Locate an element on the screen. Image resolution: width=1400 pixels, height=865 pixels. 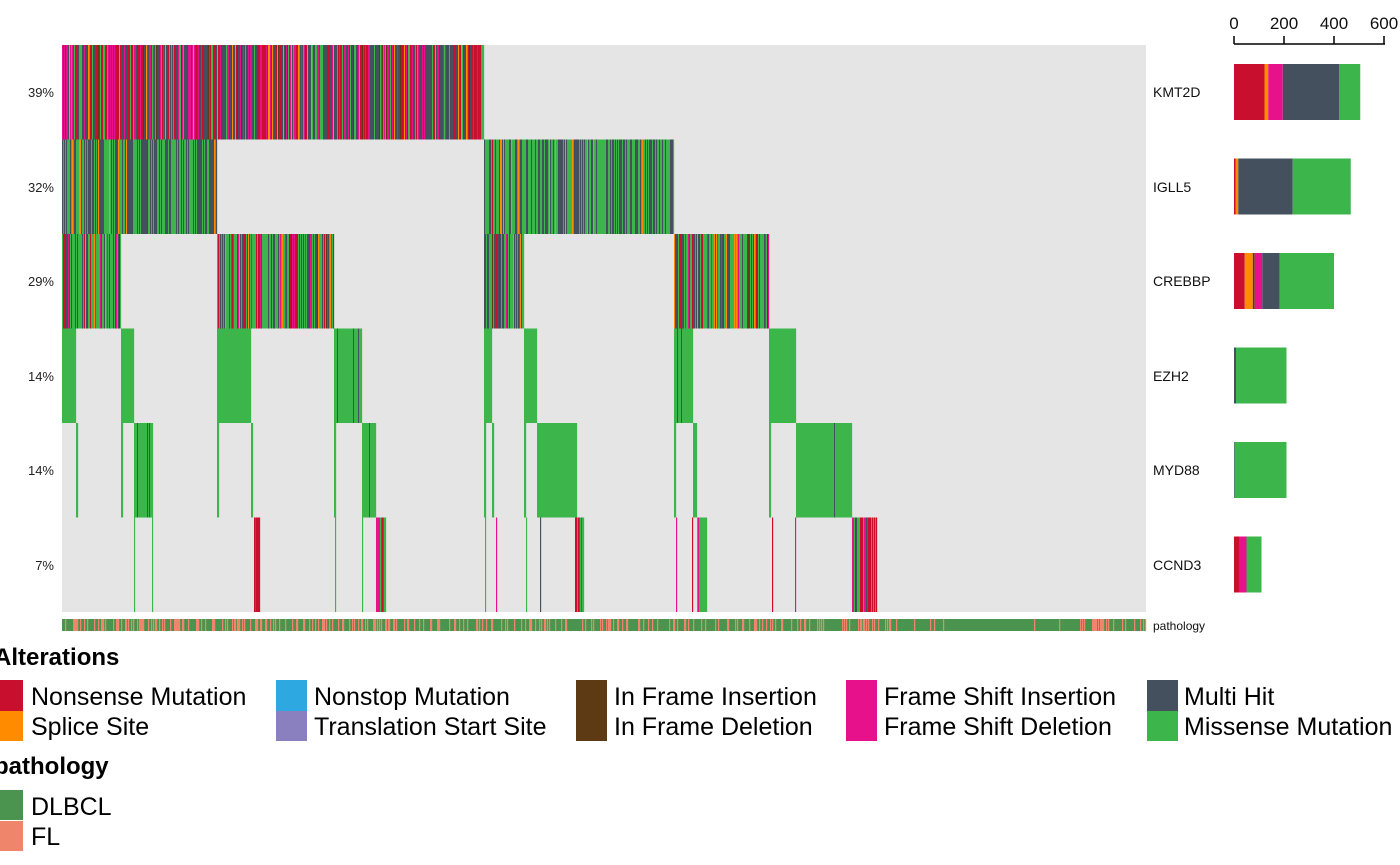
bar-segment is located at coordinates (1249, 92).